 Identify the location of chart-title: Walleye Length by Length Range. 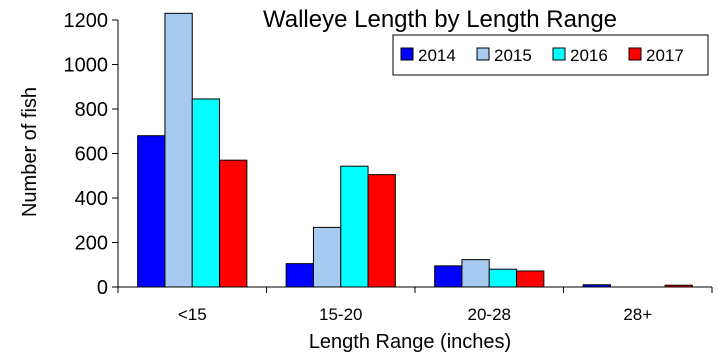
(440, 19).